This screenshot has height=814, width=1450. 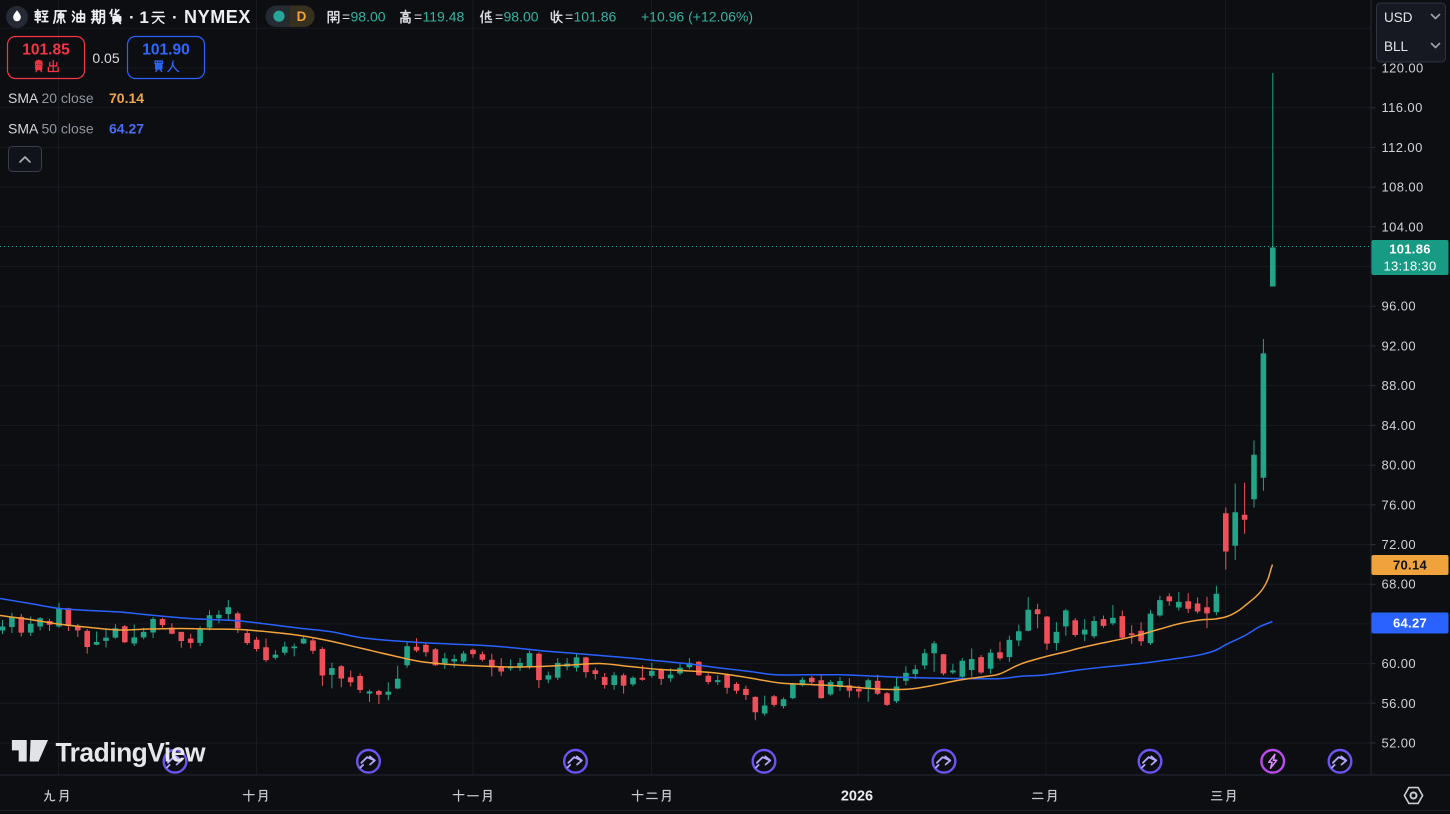 I want to click on svg-text: TradingView, so click(x=131, y=753).